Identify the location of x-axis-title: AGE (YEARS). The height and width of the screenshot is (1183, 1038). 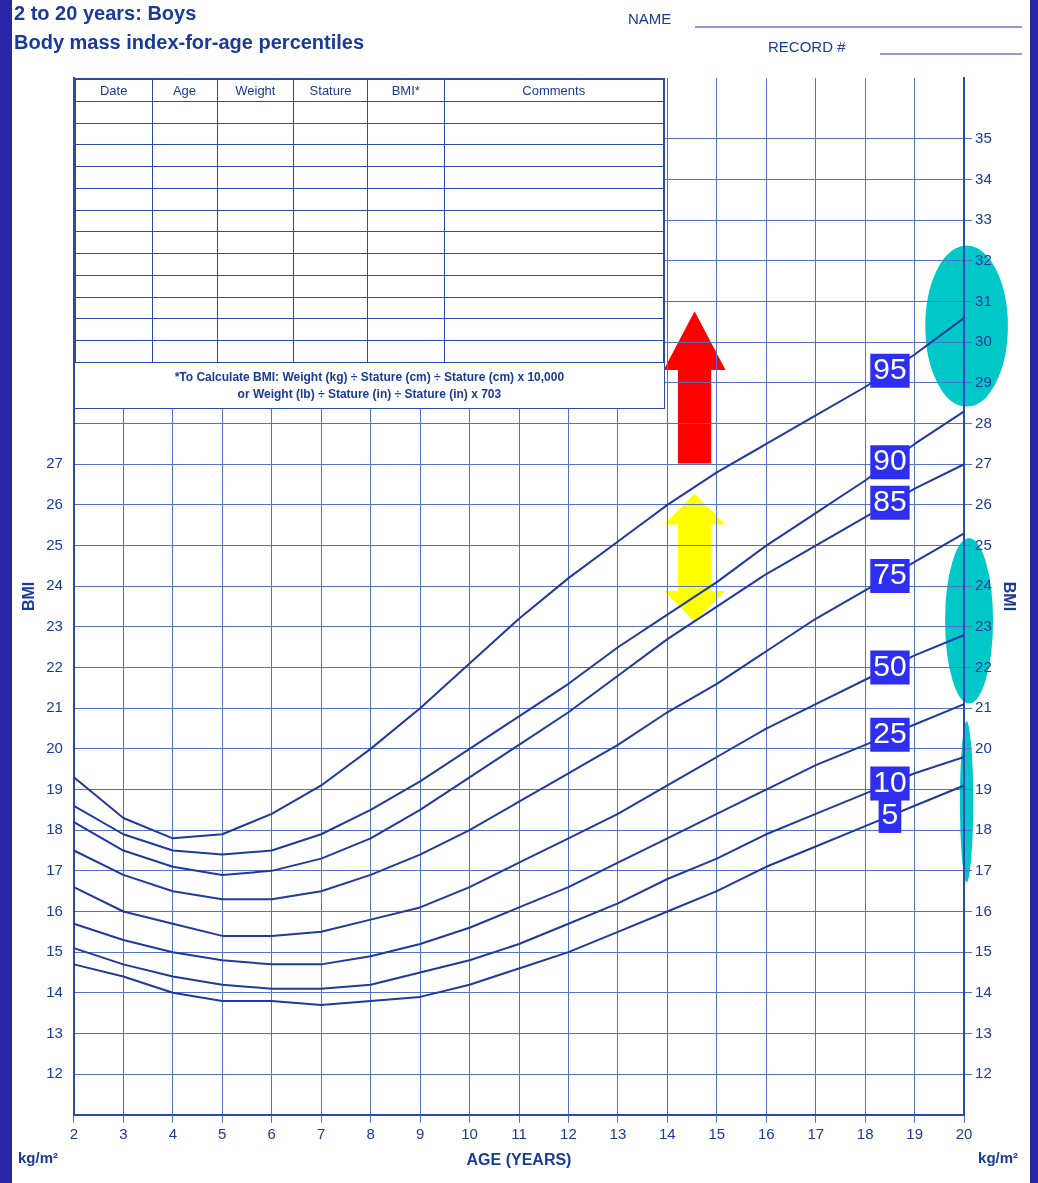
(519, 1159).